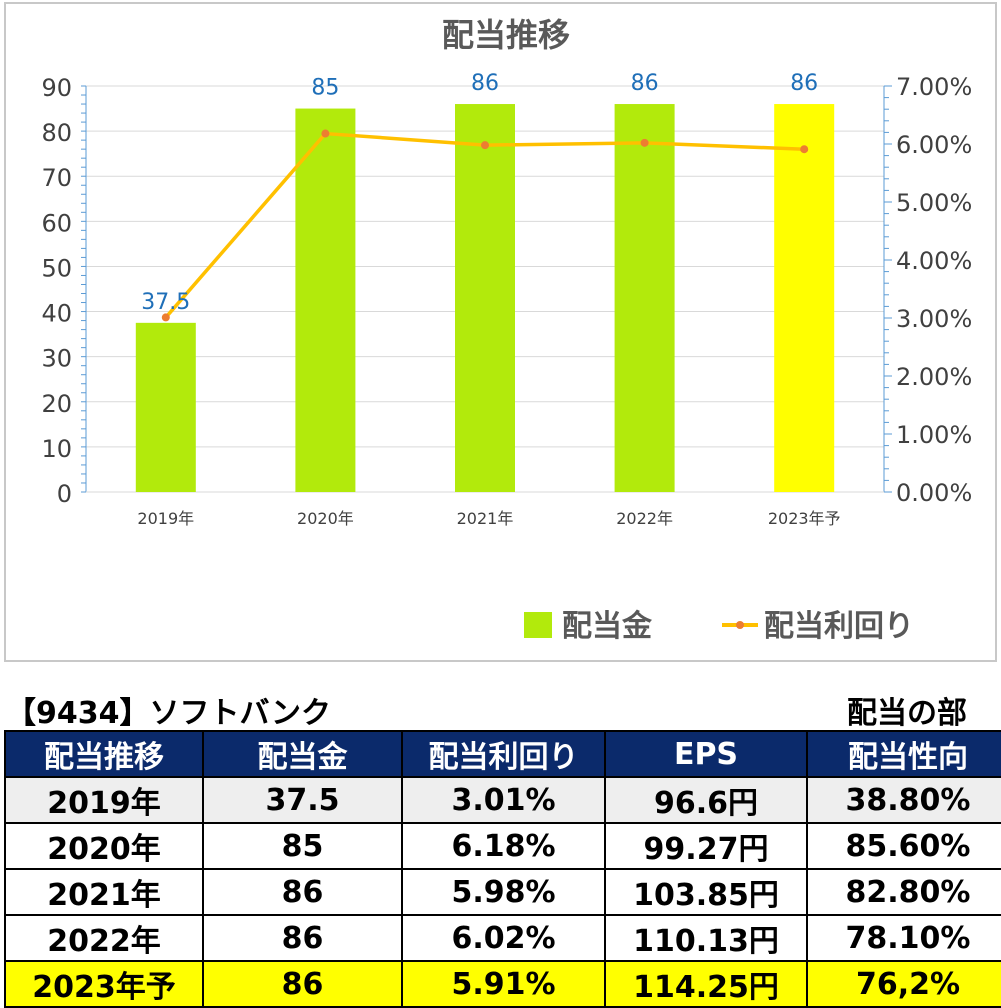 The image size is (1001, 1008). What do you see at coordinates (165, 302) in the screenshot?
I see `bar-data-label: 37.5` at bounding box center [165, 302].